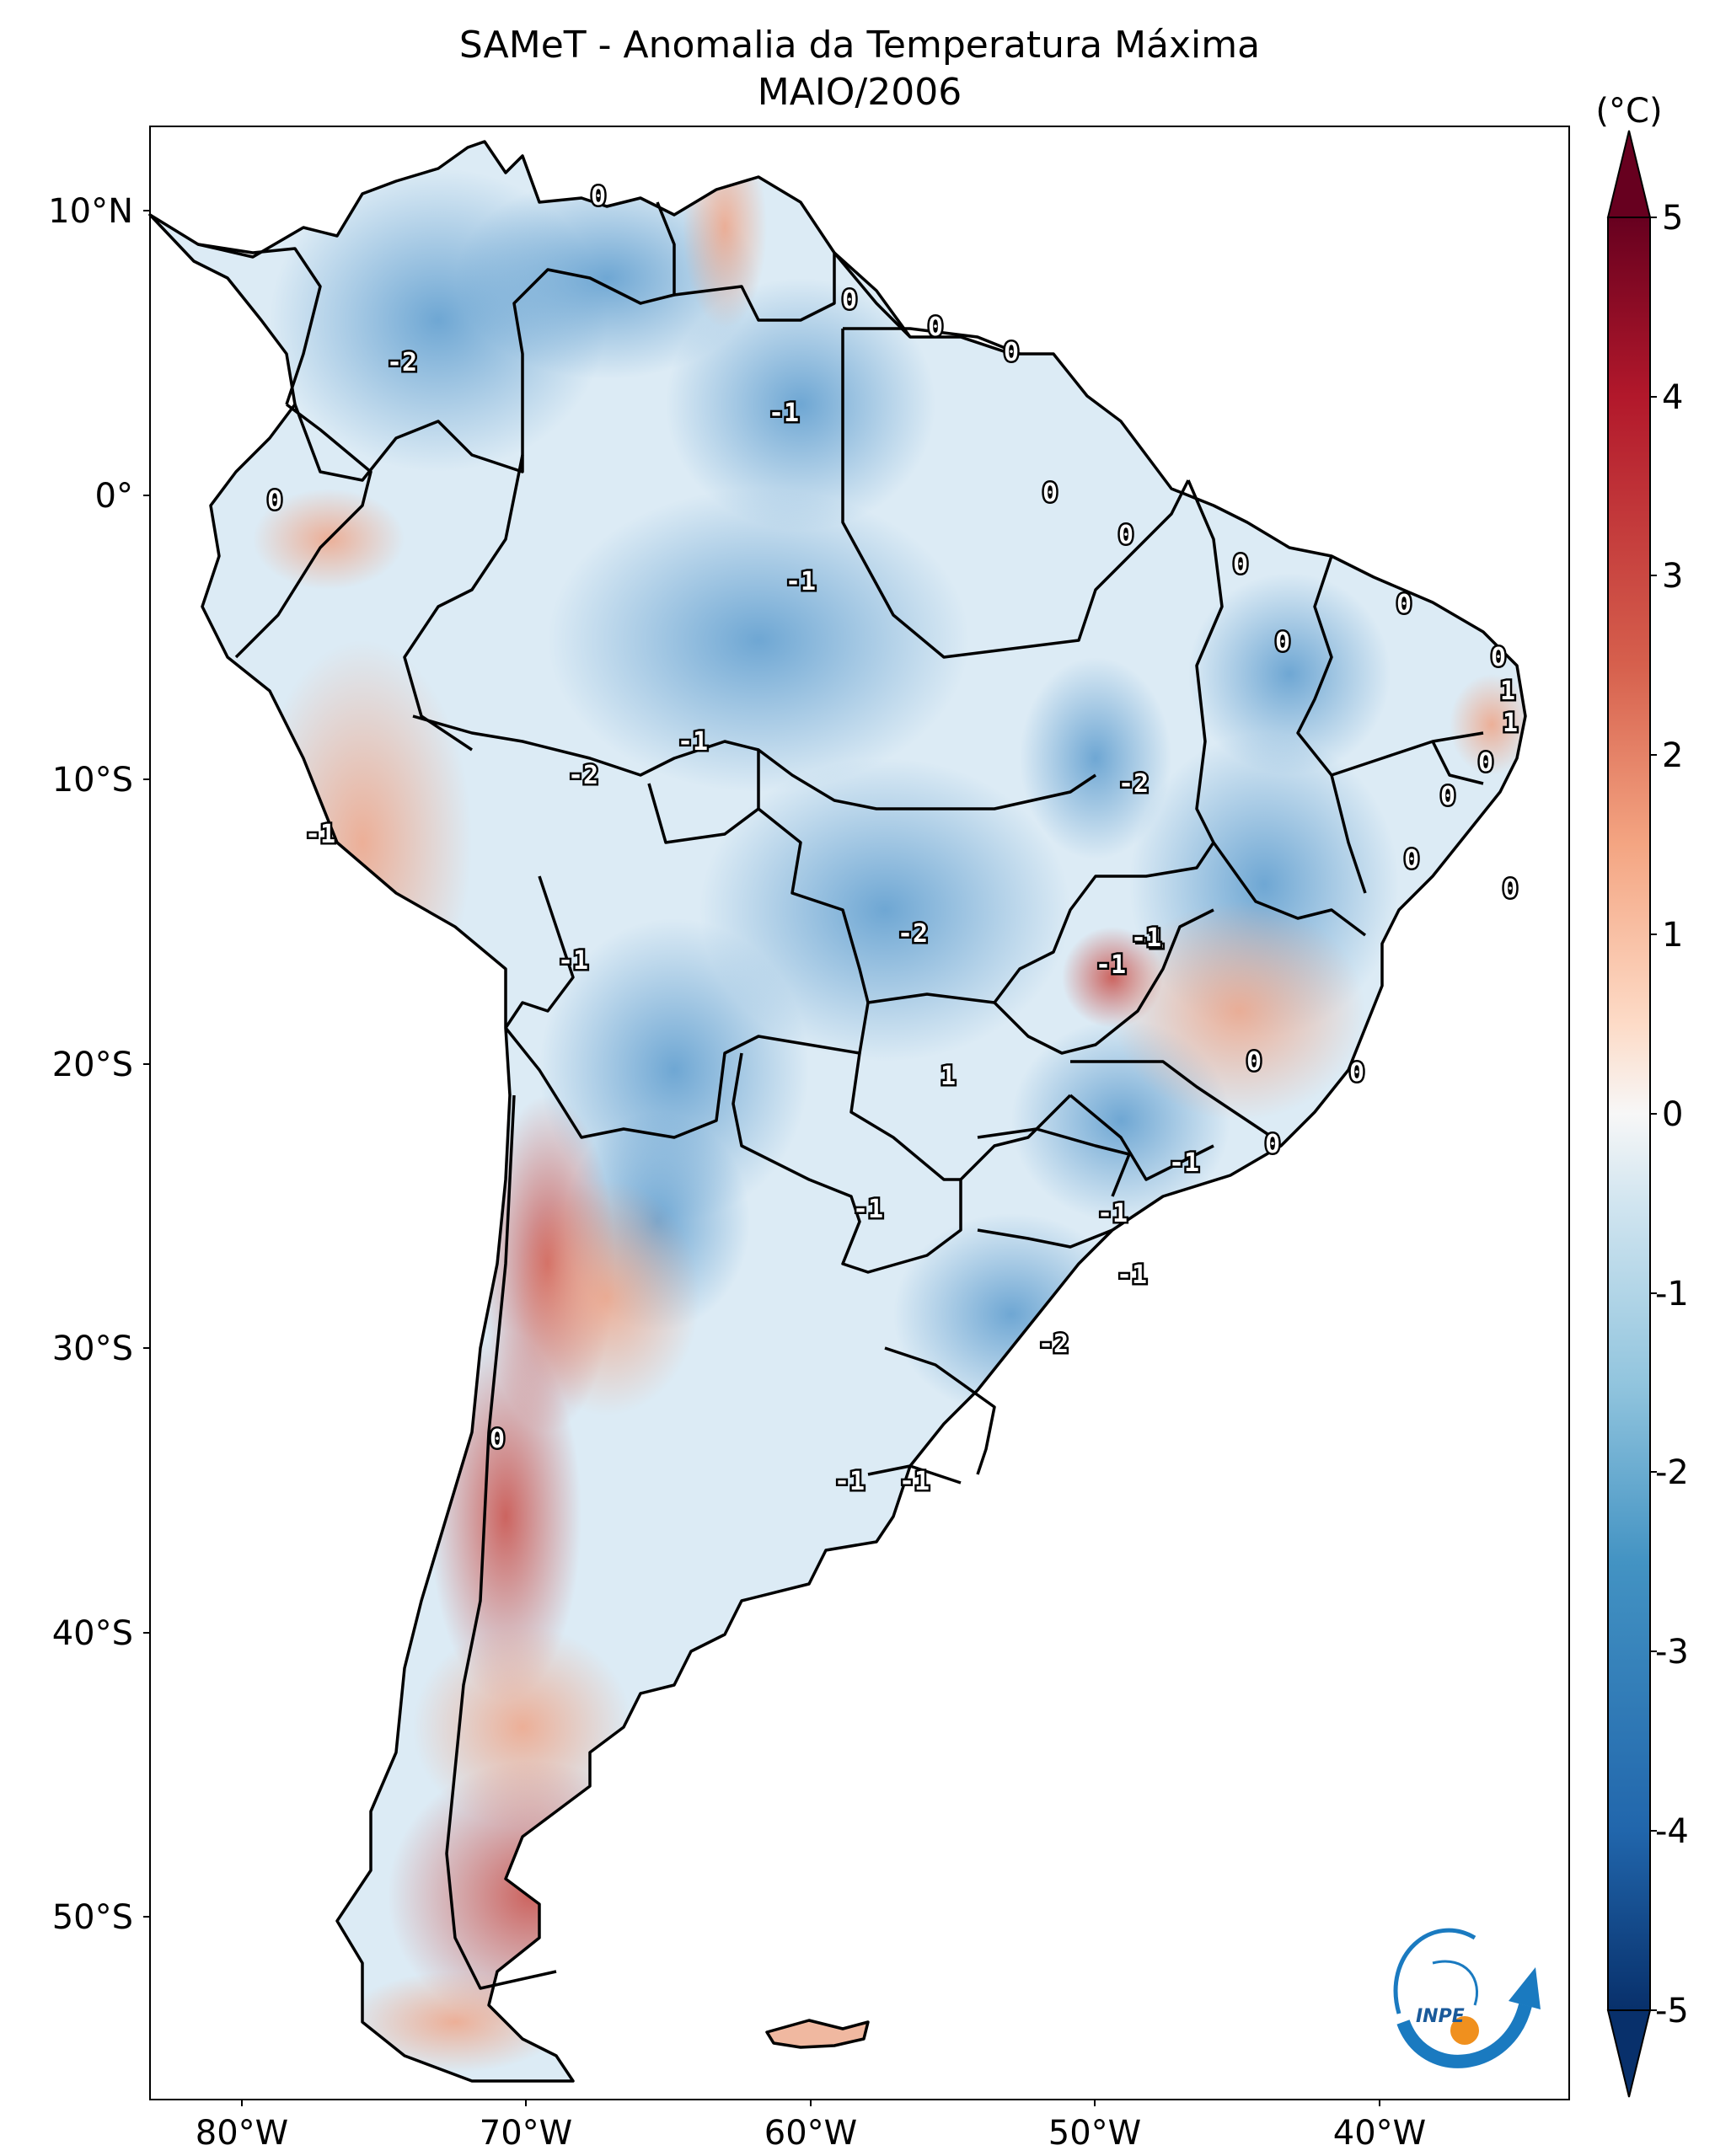 The width and height of the screenshot is (1731, 2156). What do you see at coordinates (526, 2133) in the screenshot?
I see `lon-tick-label: 70°W` at bounding box center [526, 2133].